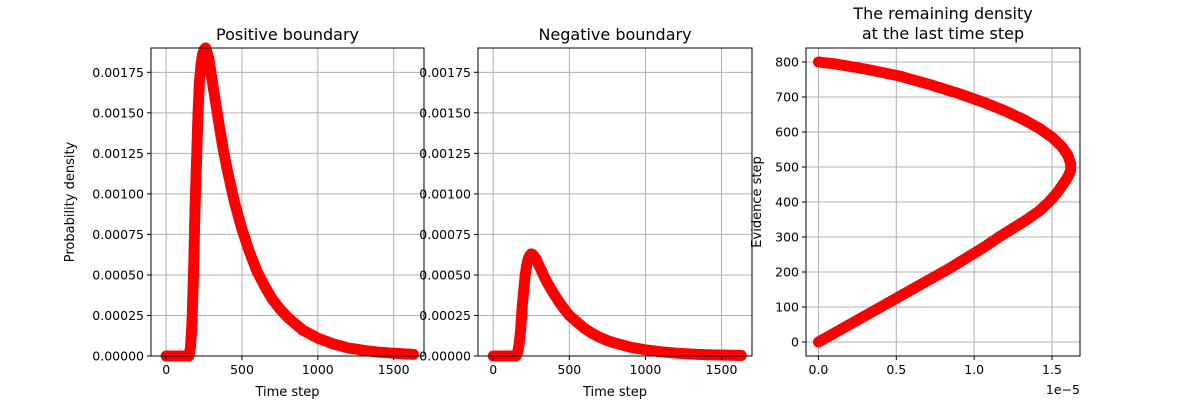  I want to click on x-tick-label: 1.5, so click(1052, 369).